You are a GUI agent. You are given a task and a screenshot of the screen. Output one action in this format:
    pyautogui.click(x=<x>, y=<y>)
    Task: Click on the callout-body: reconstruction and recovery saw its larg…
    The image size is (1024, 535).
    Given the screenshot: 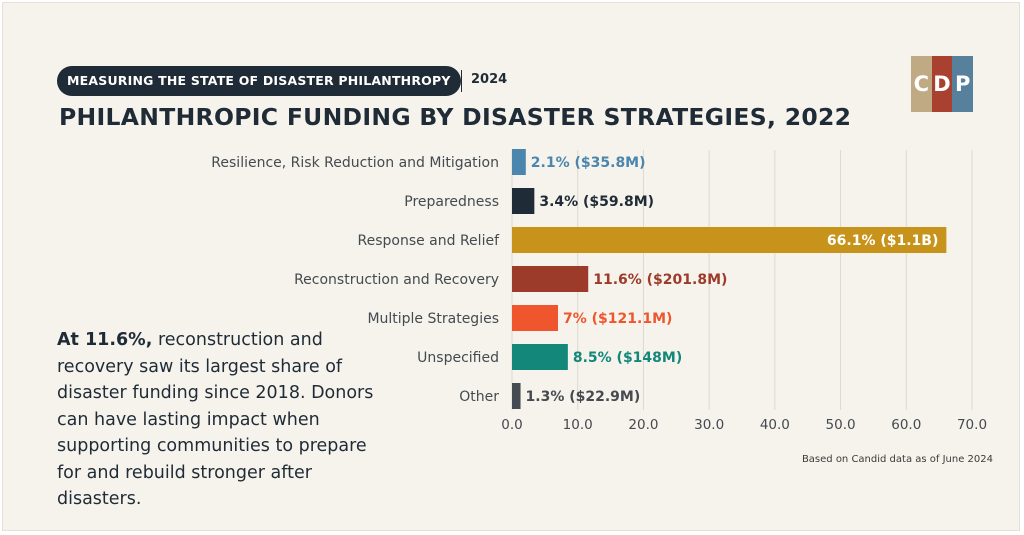 What is the action you would take?
    pyautogui.click(x=215, y=419)
    